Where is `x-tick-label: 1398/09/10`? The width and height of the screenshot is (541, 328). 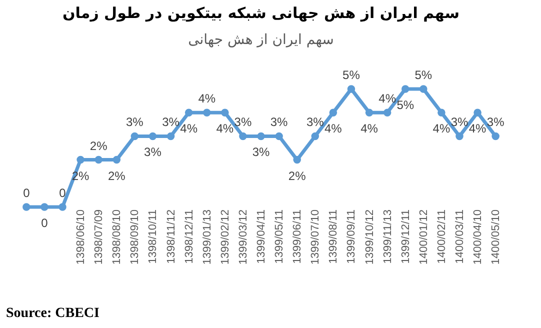 x-tick-label: 1398/09/10 is located at coordinates (135, 237).